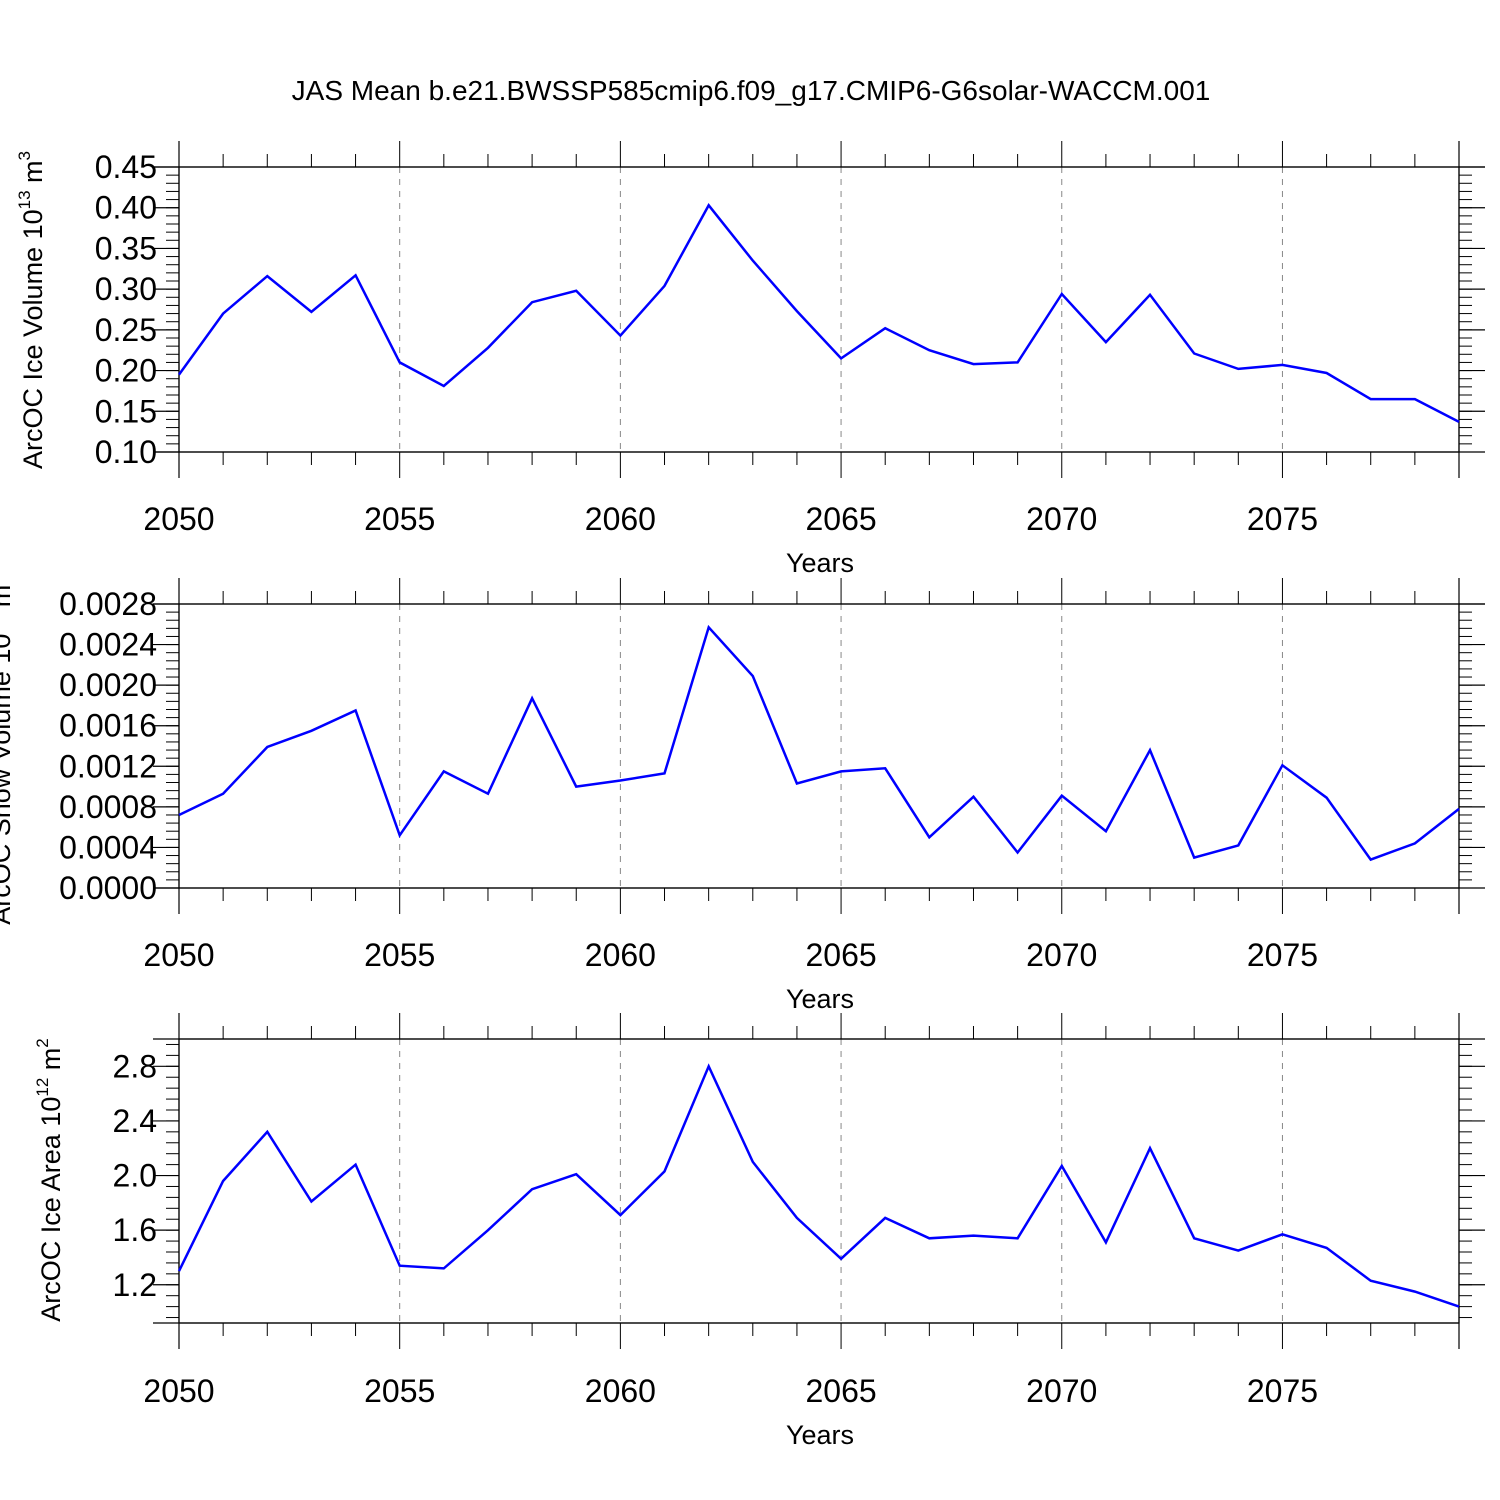 The image size is (1500, 1500). Describe the element at coordinates (8, 750) in the screenshot. I see `y-axis-title: ArcOC Snow Volume 1013 m3` at that location.